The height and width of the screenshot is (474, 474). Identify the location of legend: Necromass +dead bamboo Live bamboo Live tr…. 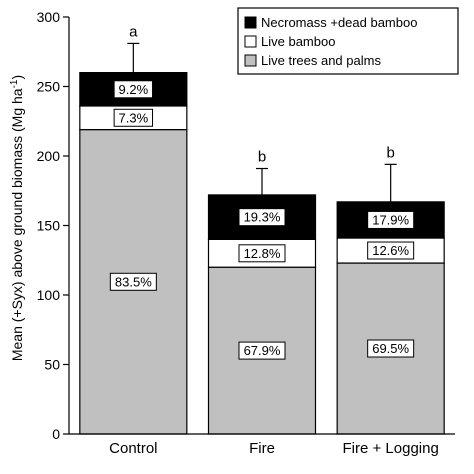
(348, 41).